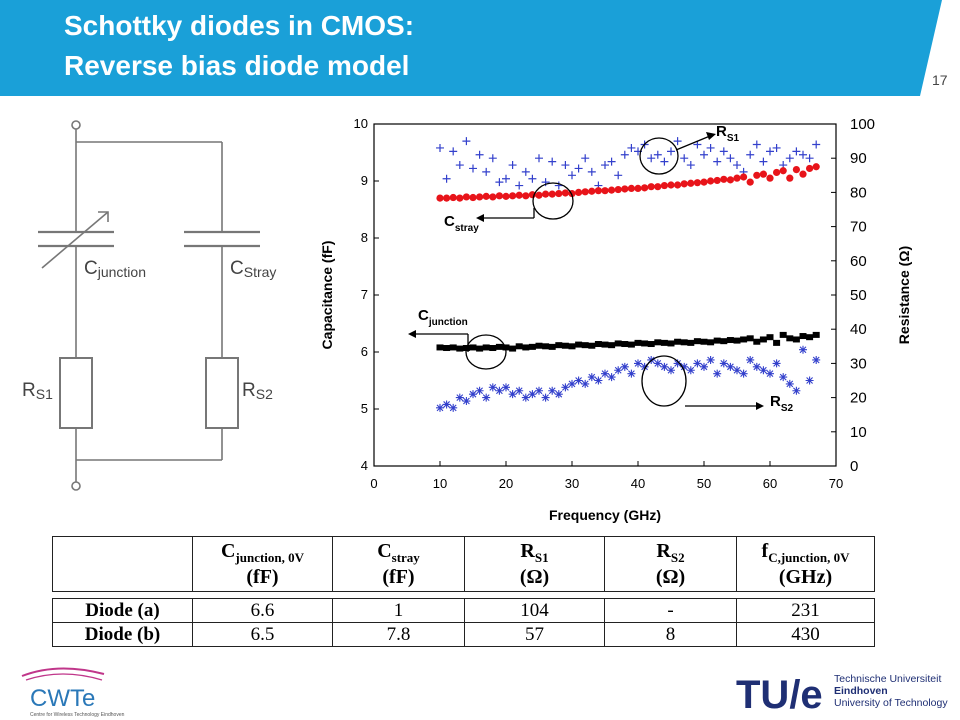 The image size is (960, 720). I want to click on table-cell: 6.5, so click(262, 634).